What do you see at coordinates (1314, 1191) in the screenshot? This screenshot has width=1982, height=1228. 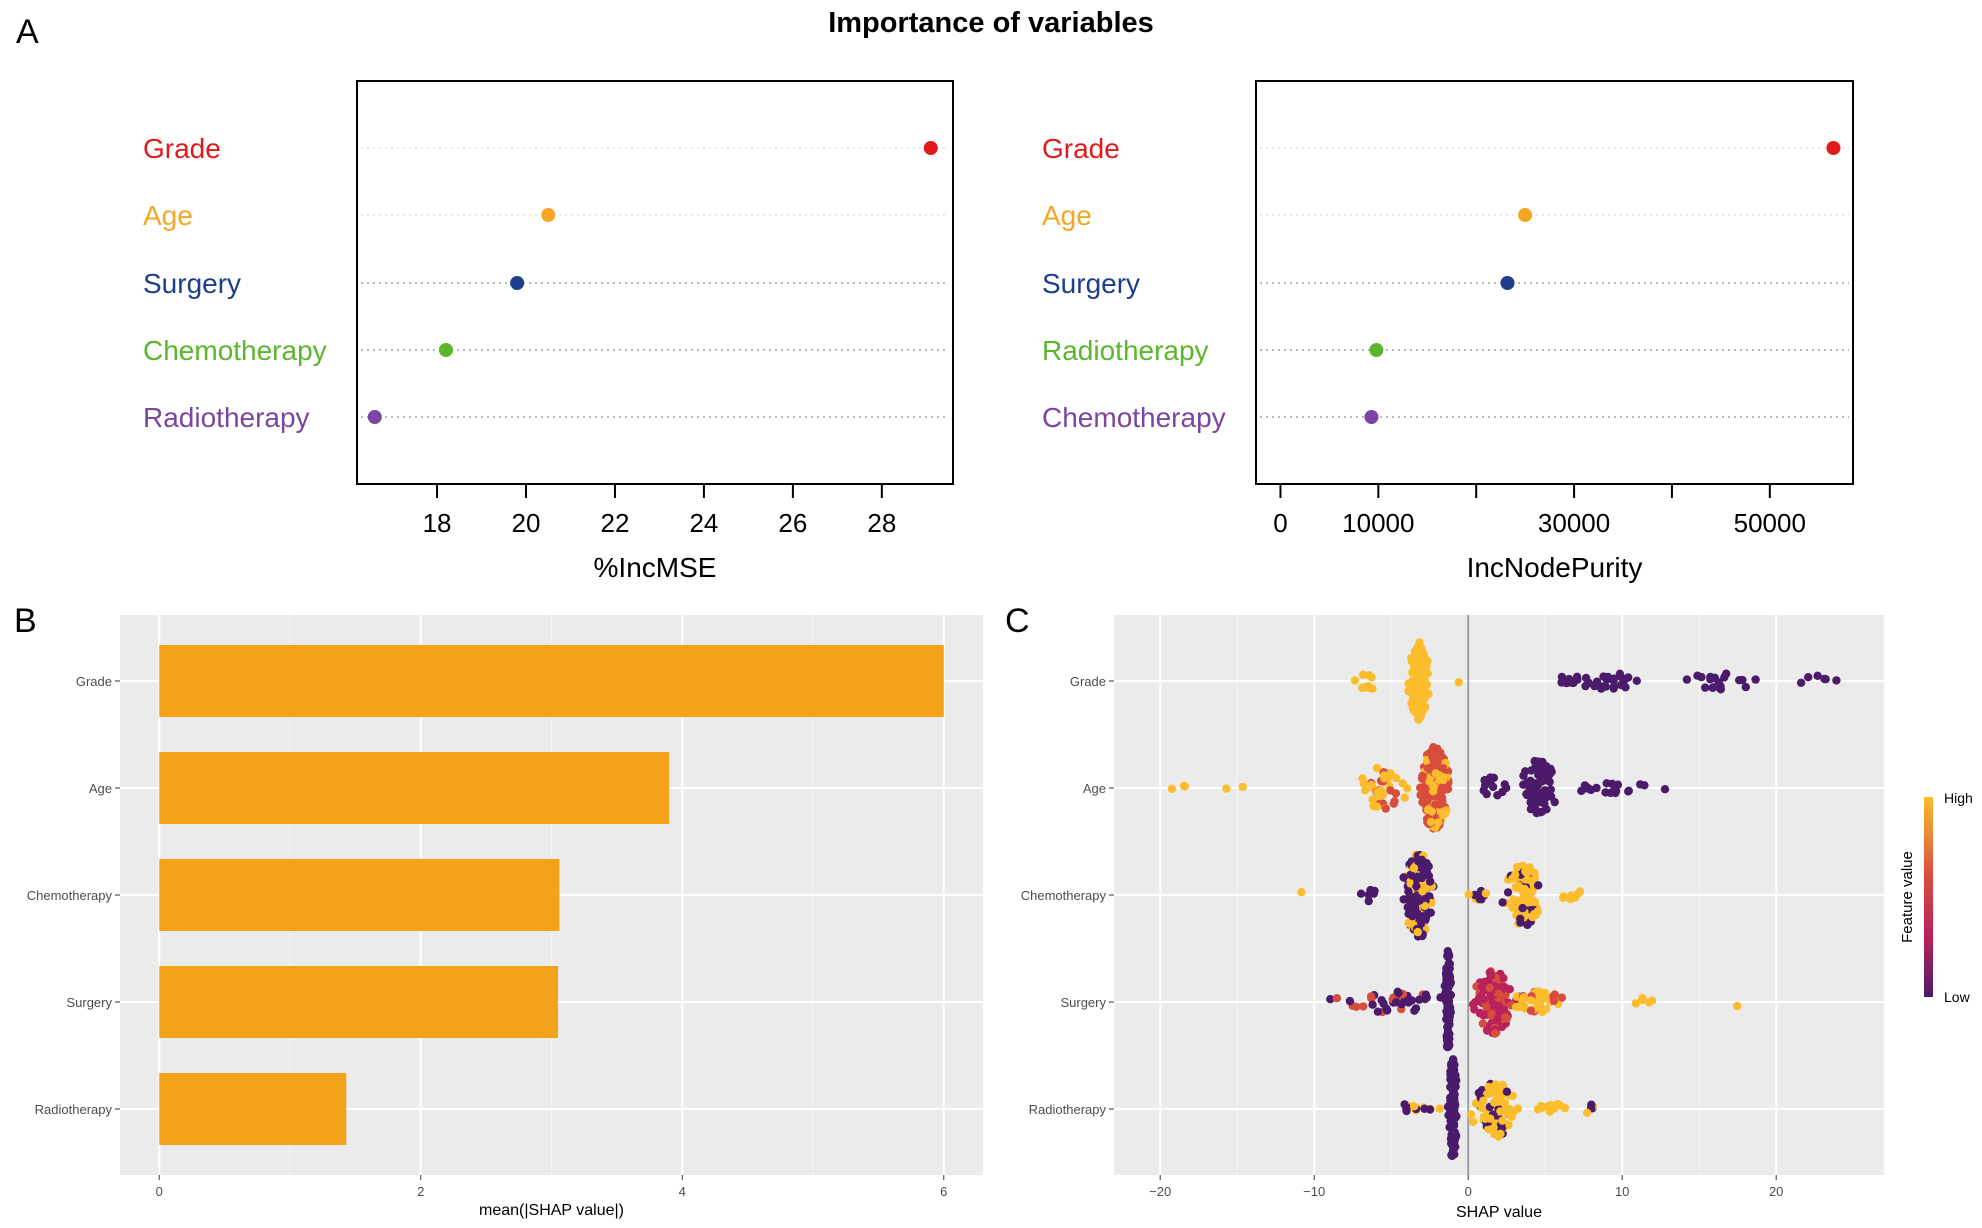 I see `x-tick-label: −10` at bounding box center [1314, 1191].